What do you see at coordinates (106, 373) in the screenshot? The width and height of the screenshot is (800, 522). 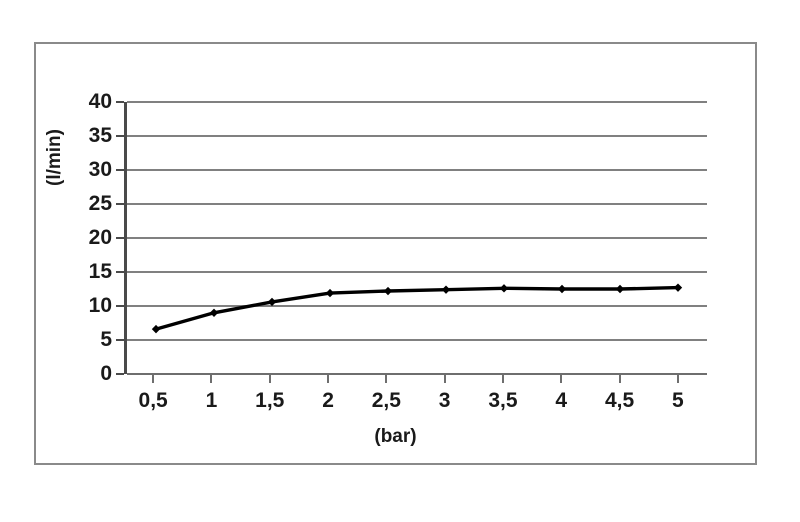 I see `y-axis-tick-label: 0` at bounding box center [106, 373].